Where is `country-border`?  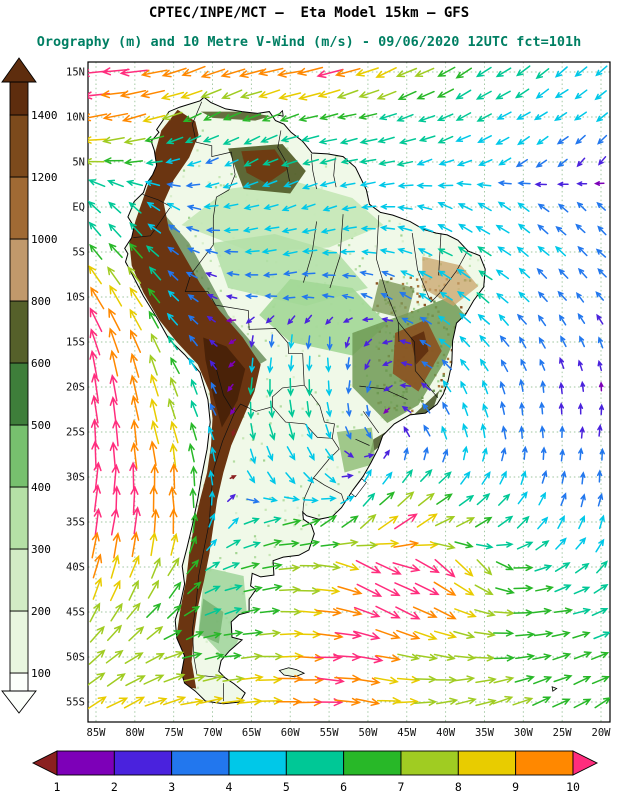
country-border is located at coordinates (336, 251).